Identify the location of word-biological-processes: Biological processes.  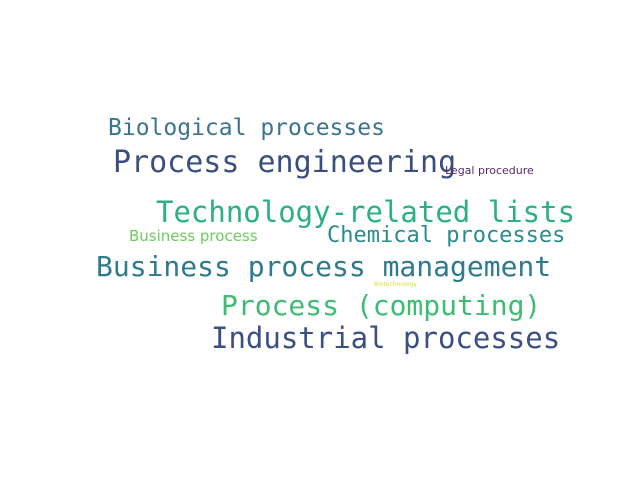
(246, 128).